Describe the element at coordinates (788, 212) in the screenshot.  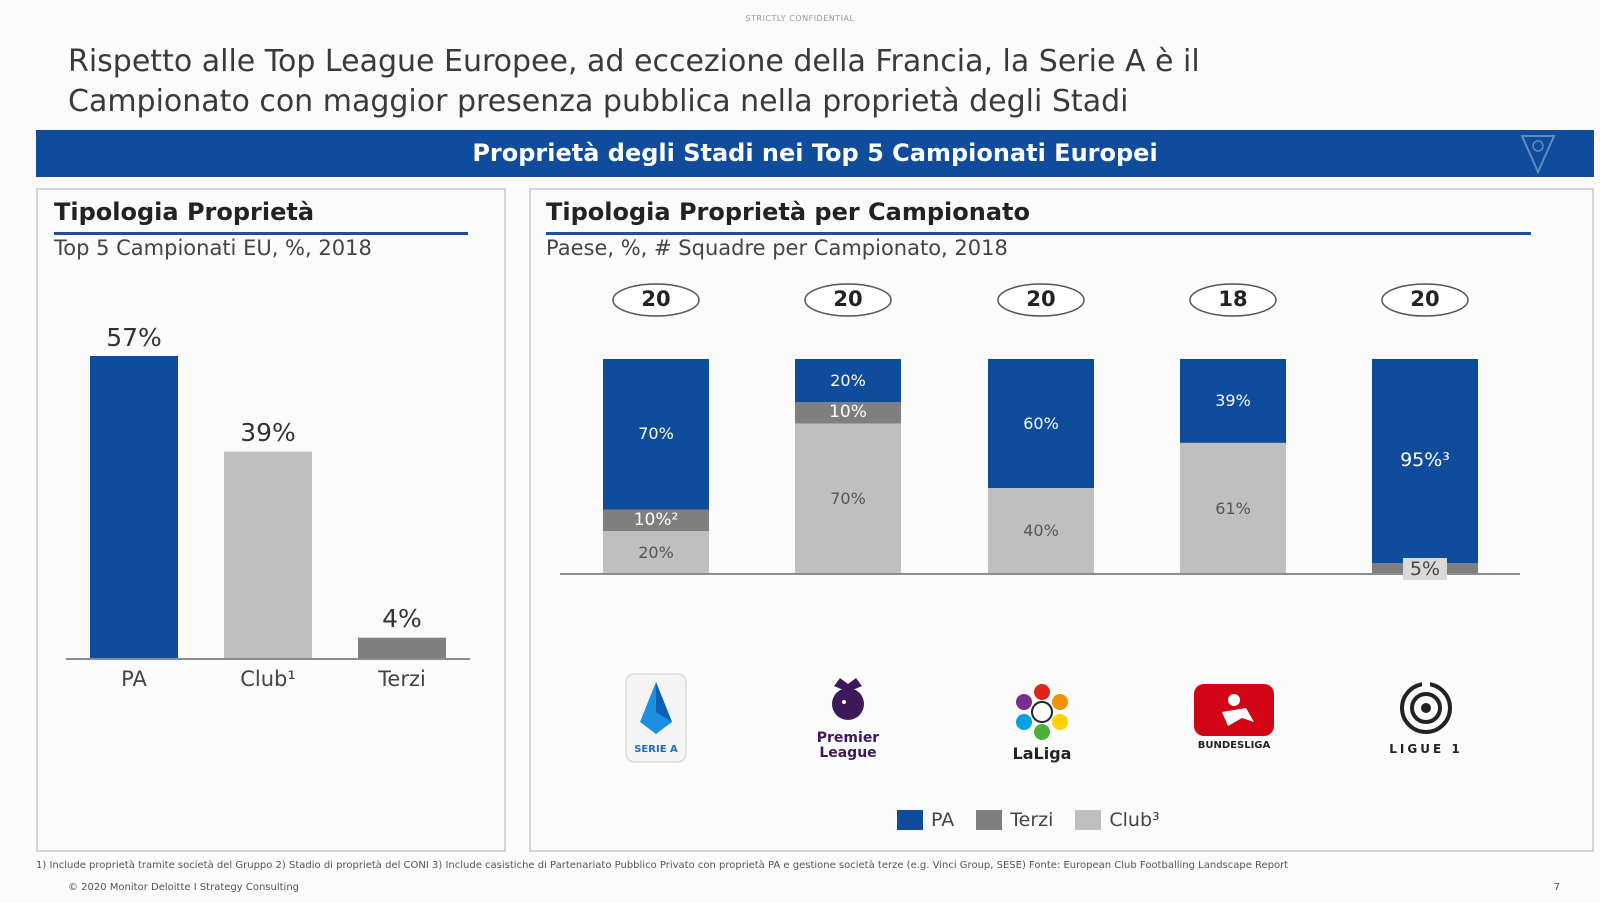
I see `right-panel-title: Tipologia Proprietà per Campionato` at that location.